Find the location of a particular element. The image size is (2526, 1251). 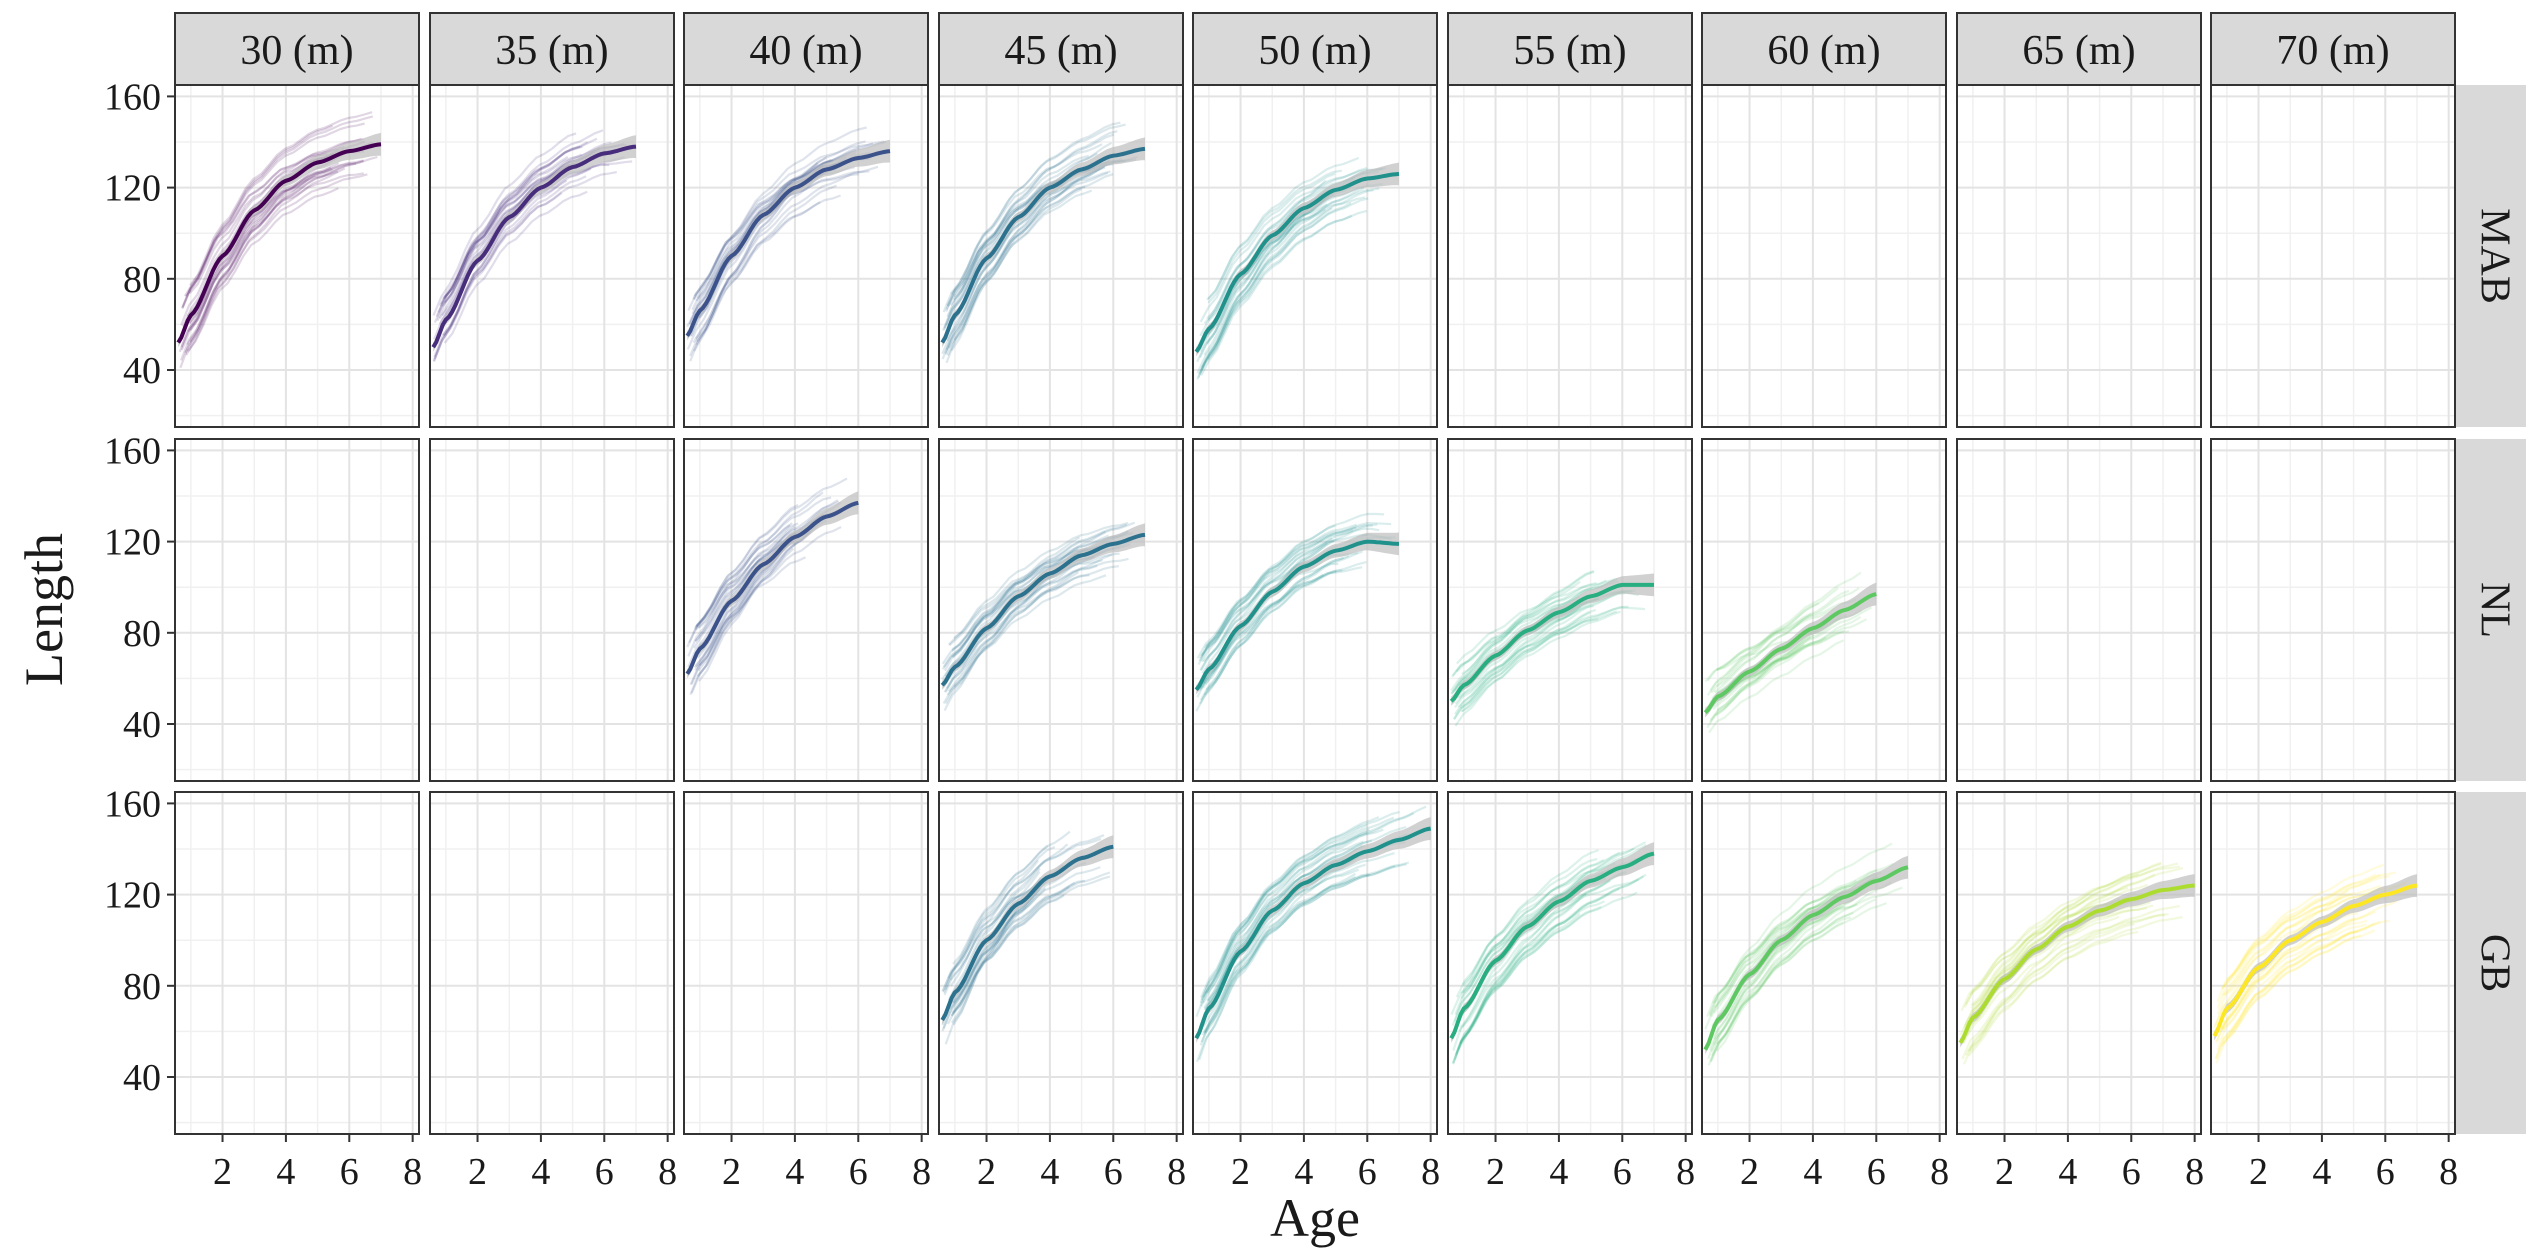

row-strips: MAB NL GB is located at coordinates (2491, 609).